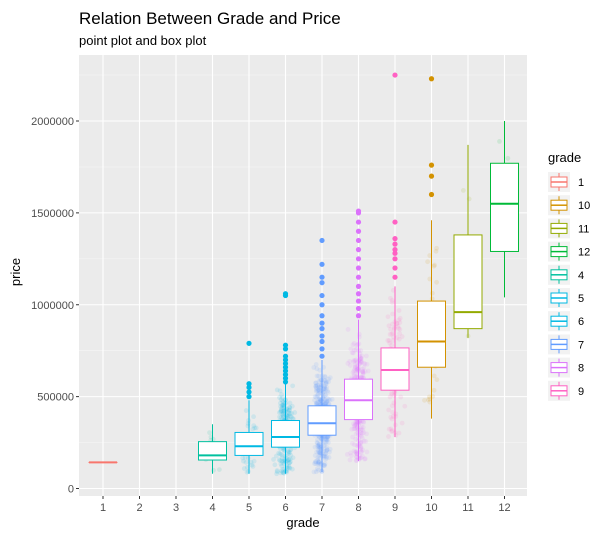 The image size is (609, 538). Describe the element at coordinates (569, 205) in the screenshot. I see `legend-item-10: 10` at that location.